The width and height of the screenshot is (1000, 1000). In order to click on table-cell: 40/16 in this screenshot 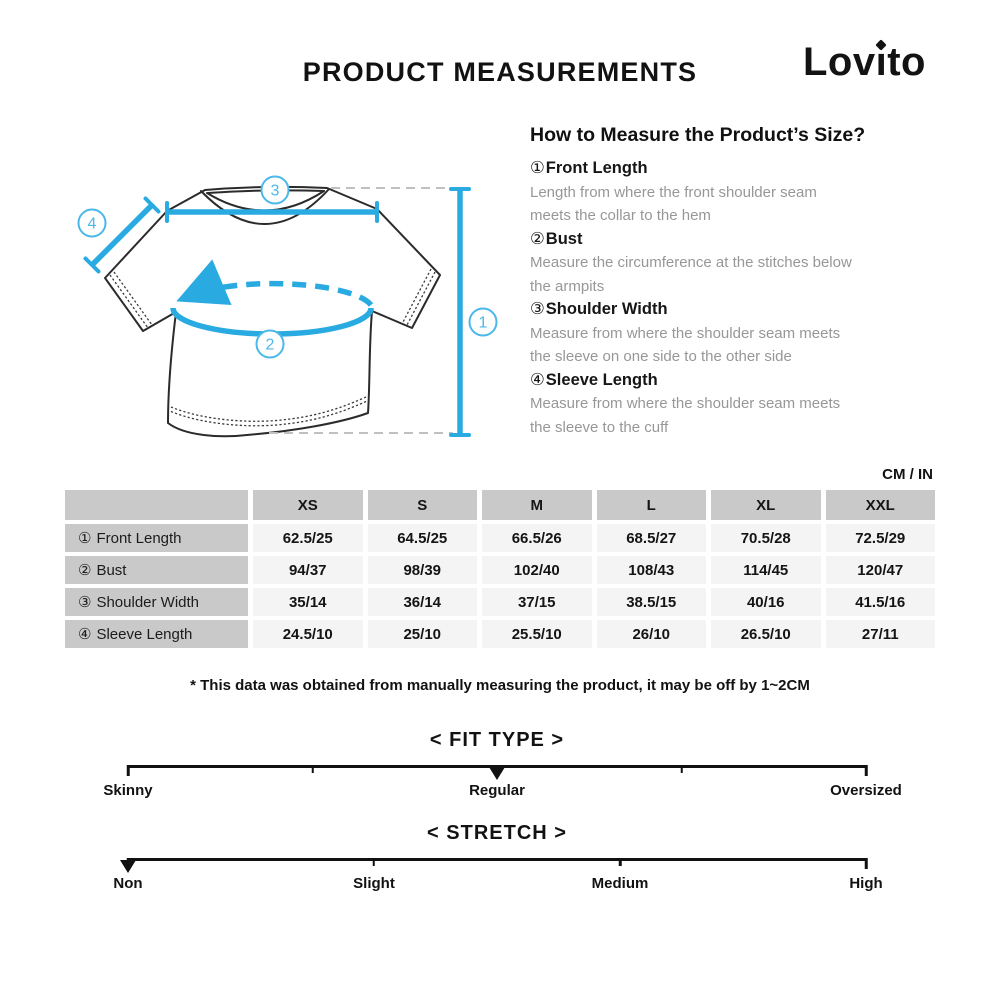, I will do `click(766, 602)`.